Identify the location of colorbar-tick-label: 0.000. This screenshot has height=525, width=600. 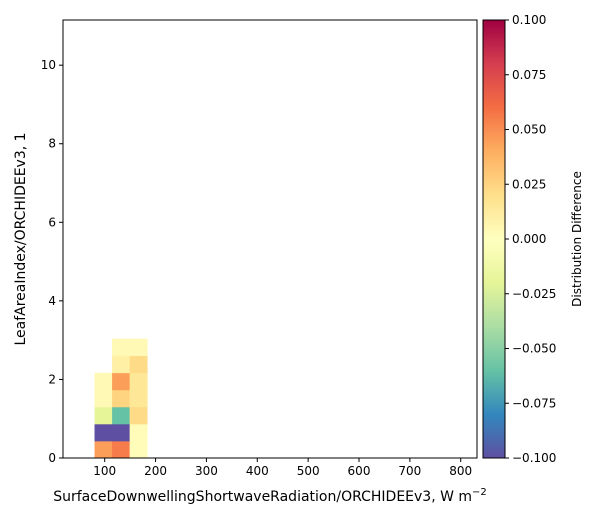
(529, 239).